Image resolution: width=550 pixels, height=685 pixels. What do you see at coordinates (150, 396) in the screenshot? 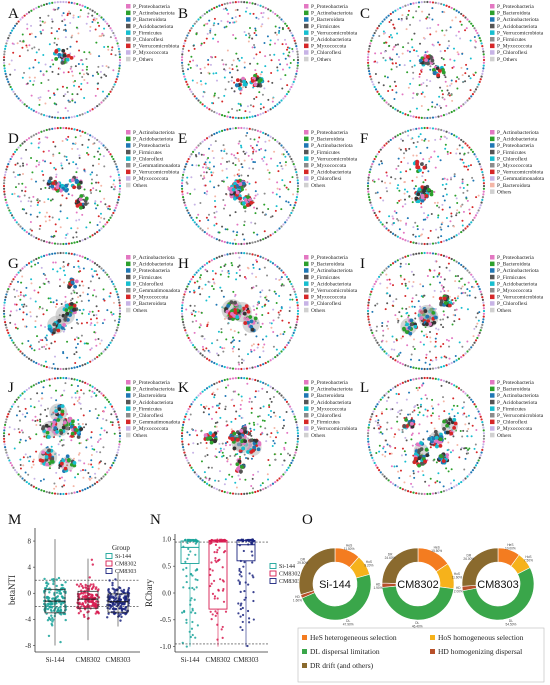
I see `legend-label: P_Bacteroidota` at bounding box center [150, 396].